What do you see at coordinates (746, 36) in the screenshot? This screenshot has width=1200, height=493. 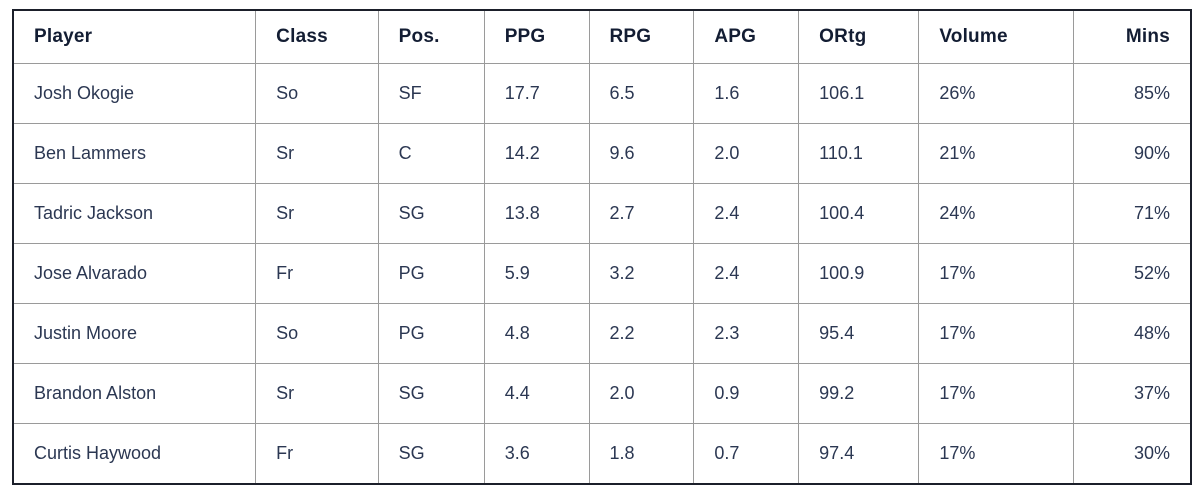 I see `column-header-apg: APG` at bounding box center [746, 36].